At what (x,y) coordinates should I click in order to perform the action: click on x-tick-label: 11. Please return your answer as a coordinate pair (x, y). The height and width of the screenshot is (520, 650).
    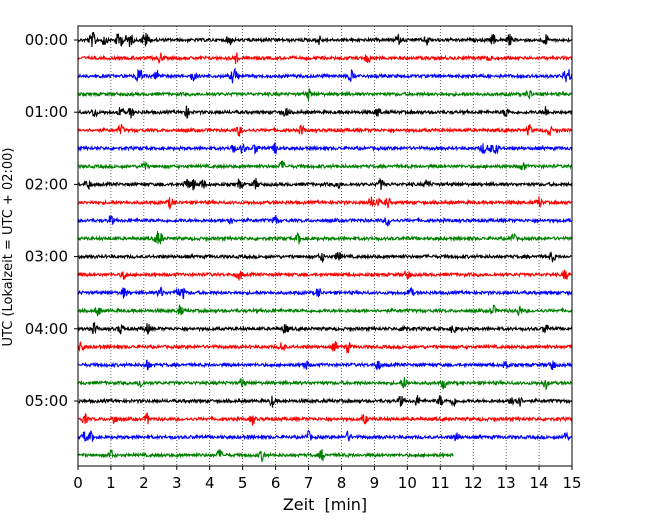
    Looking at the image, I should click on (440, 483).